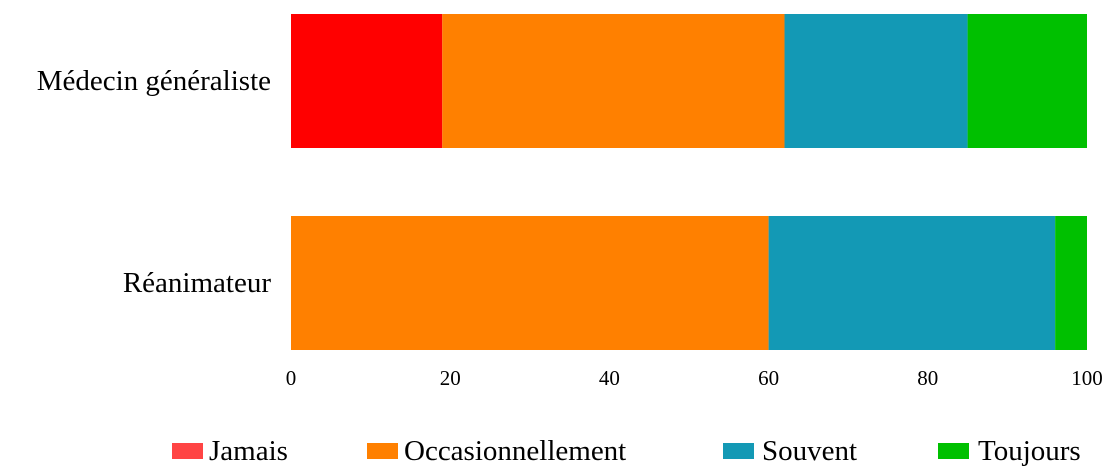  I want to click on category-label-medecin-generaliste: Médecin généraliste, so click(154, 81).